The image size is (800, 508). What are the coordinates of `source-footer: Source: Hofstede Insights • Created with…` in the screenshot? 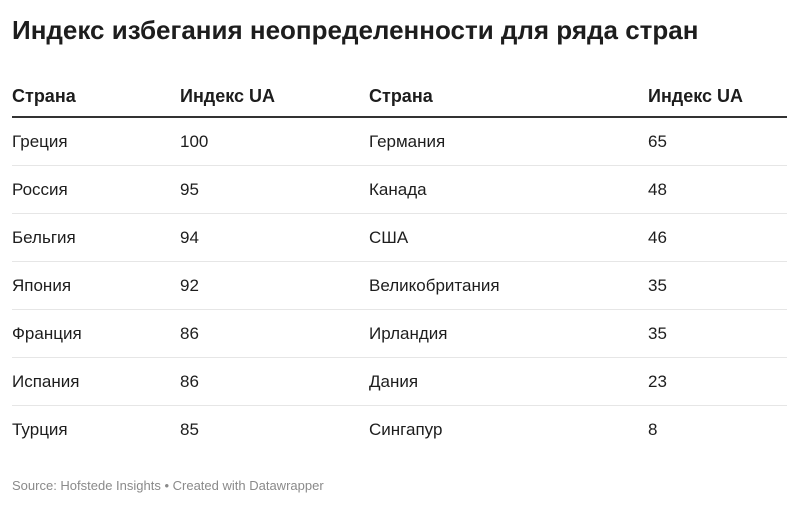 It's located at (168, 485).